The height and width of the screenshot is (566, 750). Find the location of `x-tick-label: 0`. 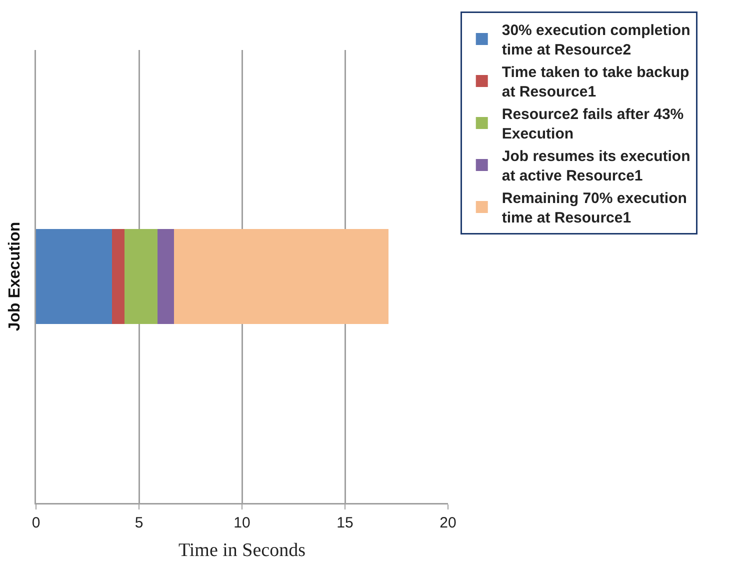

x-tick-label: 0 is located at coordinates (36, 523).